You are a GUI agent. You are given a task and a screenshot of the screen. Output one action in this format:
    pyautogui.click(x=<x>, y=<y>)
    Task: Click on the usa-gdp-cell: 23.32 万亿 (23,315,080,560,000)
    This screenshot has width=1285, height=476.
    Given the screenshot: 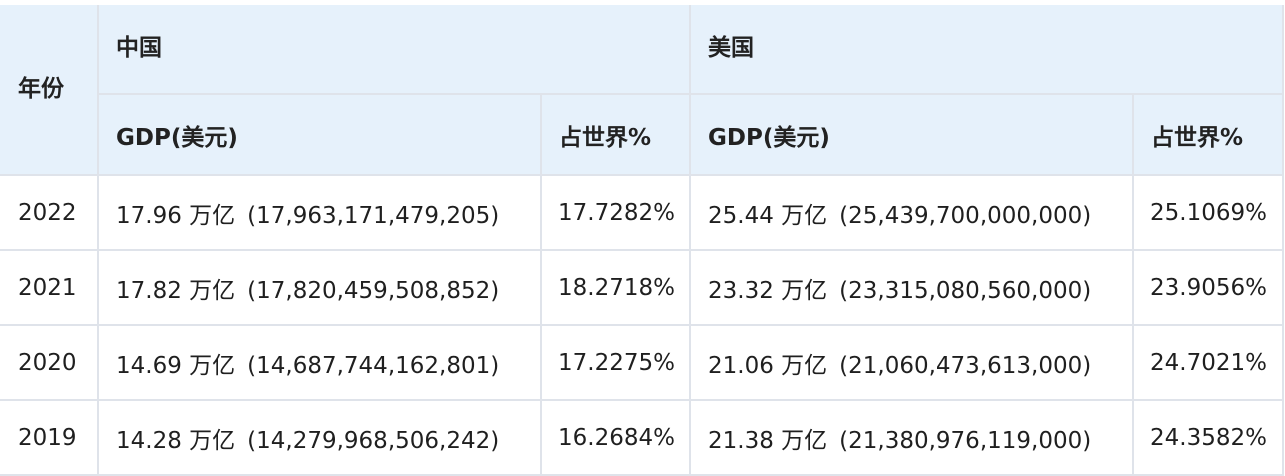 What is the action you would take?
    pyautogui.click(x=911, y=287)
    